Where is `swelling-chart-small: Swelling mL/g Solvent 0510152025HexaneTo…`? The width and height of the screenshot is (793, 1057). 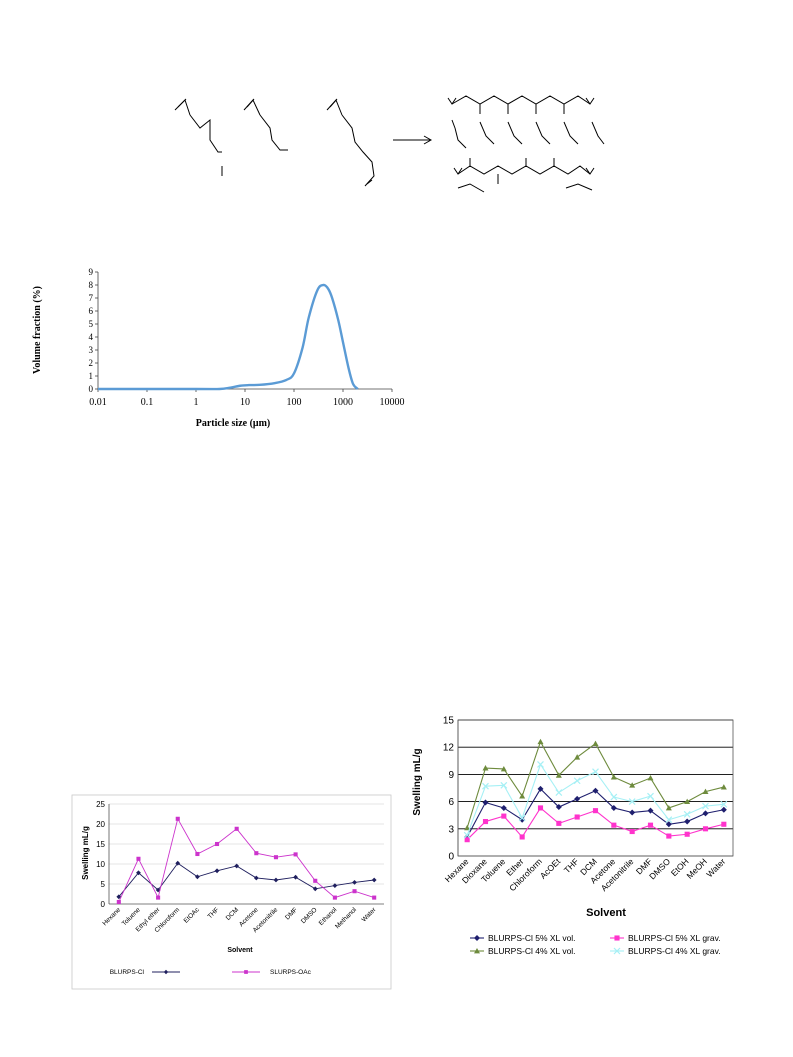 swelling-chart-small: Swelling mL/g Solvent 0510152025HexaneTo… is located at coordinates (231, 892).